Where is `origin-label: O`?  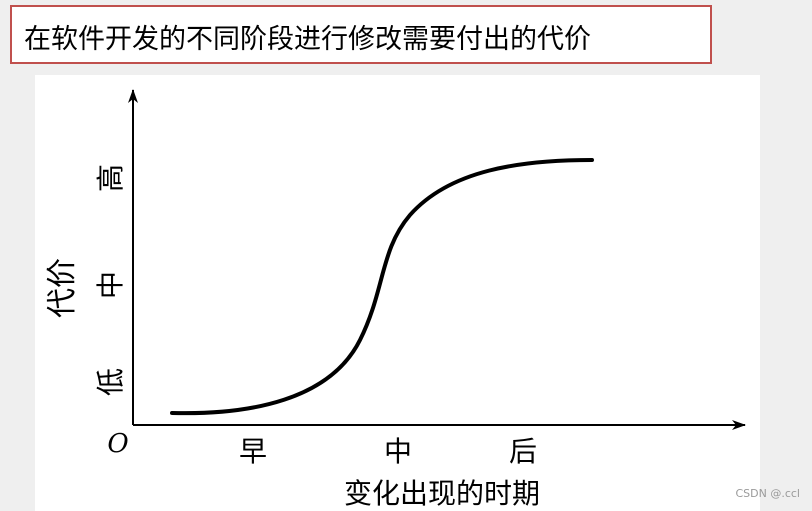
origin-label: O is located at coordinates (117, 444).